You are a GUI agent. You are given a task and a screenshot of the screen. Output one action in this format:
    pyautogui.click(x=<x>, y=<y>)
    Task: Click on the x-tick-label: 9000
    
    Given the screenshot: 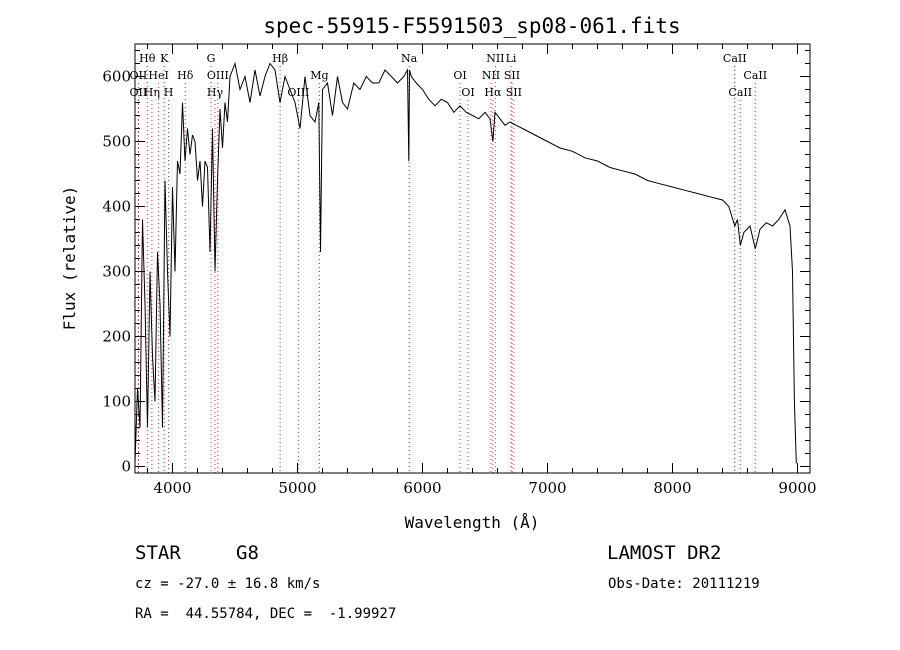 What is the action you would take?
    pyautogui.click(x=797, y=488)
    